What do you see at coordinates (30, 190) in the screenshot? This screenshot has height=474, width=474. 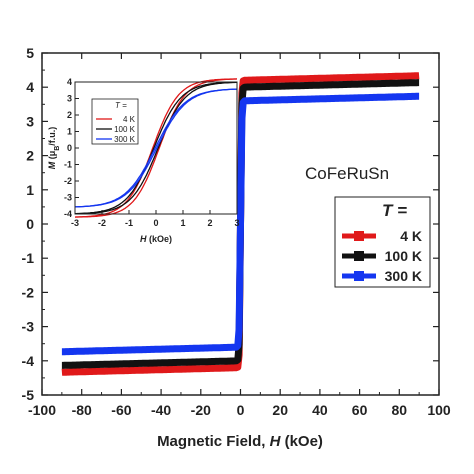 I see `y-tick-label-6: 1` at bounding box center [30, 190].